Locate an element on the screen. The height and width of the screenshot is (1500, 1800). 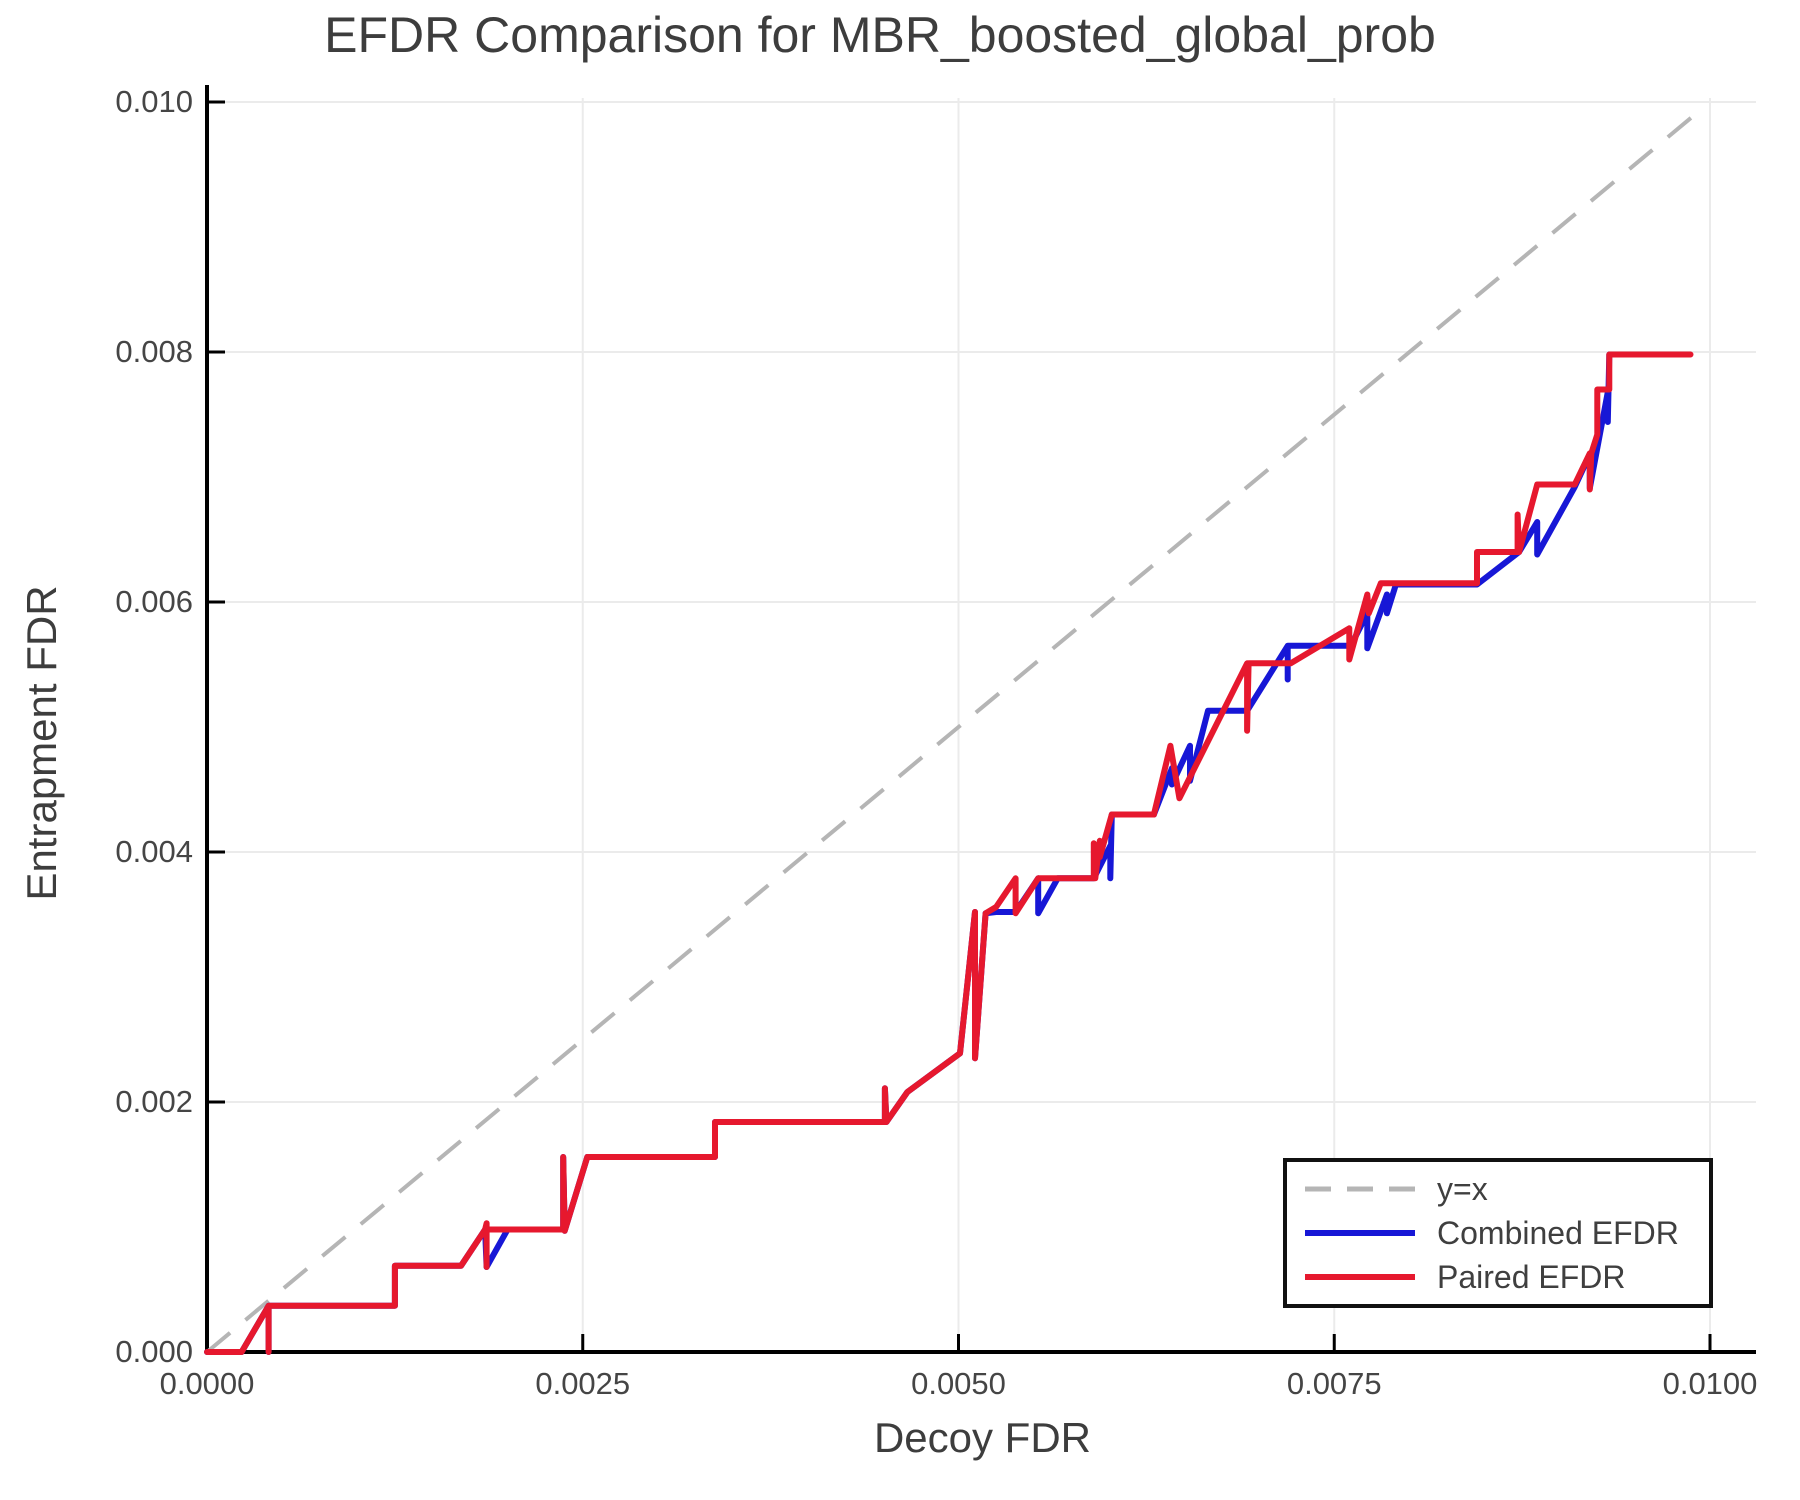
legend-item-combined: Combined EFDR is located at coordinates (1507, 1233).